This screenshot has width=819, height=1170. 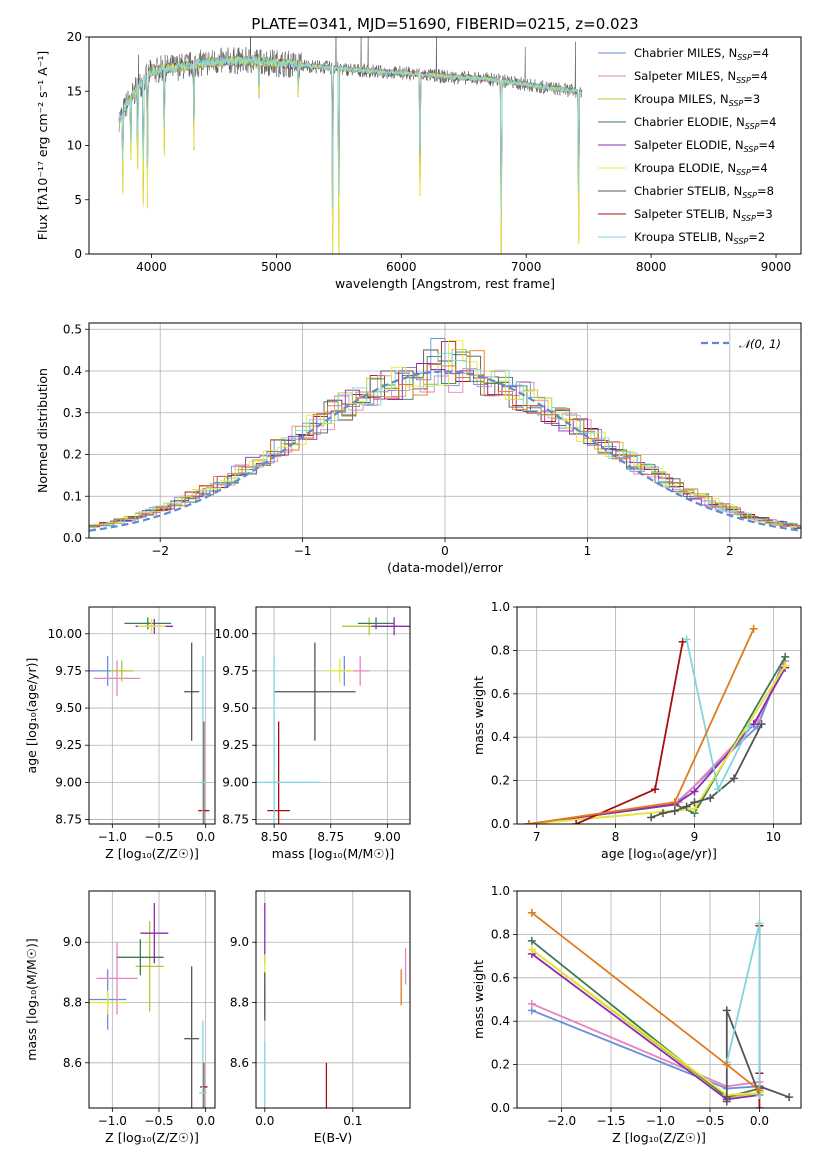 What do you see at coordinates (680, 191) in the screenshot?
I see `legend-series-name: Chabrier STELIB` at bounding box center [680, 191].